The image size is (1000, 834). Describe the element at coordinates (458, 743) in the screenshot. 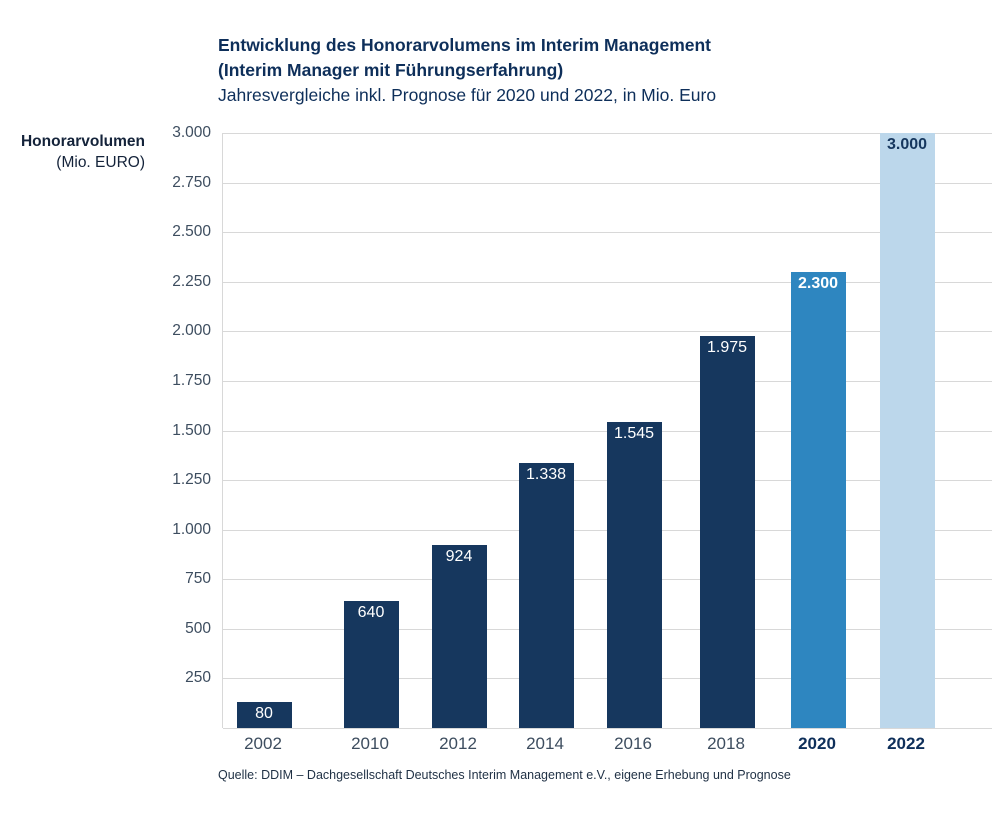

I see `x-category-label: 2012` at that location.